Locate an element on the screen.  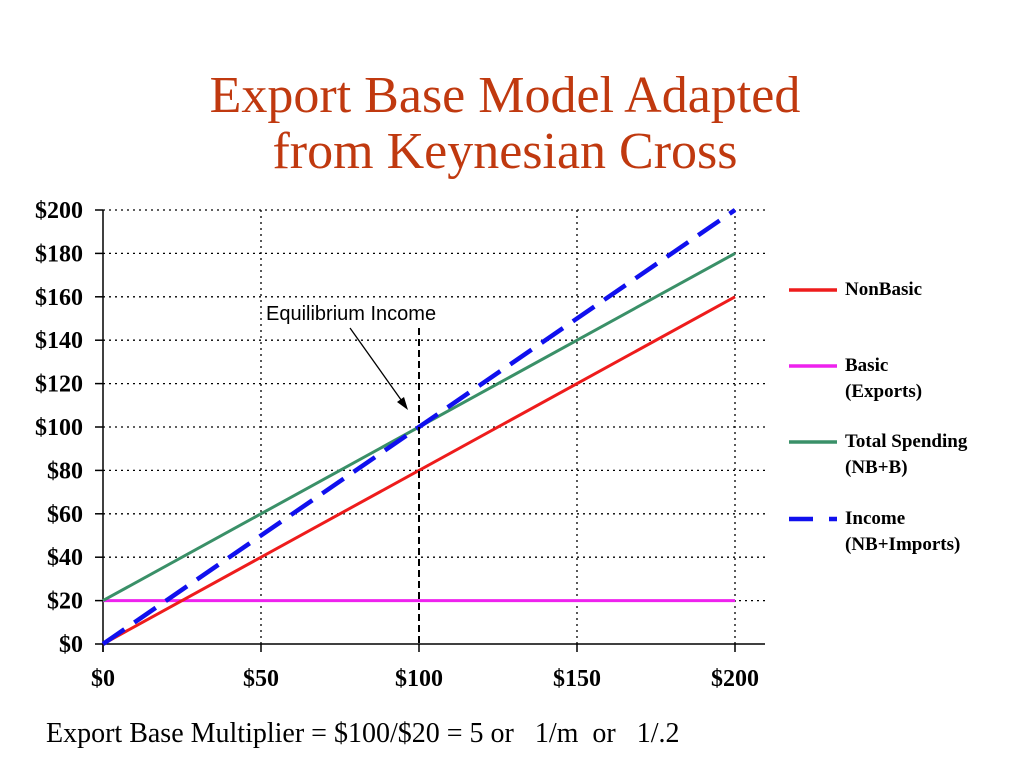
title-line-2: from Keynesian Cross is located at coordinates (505, 151).